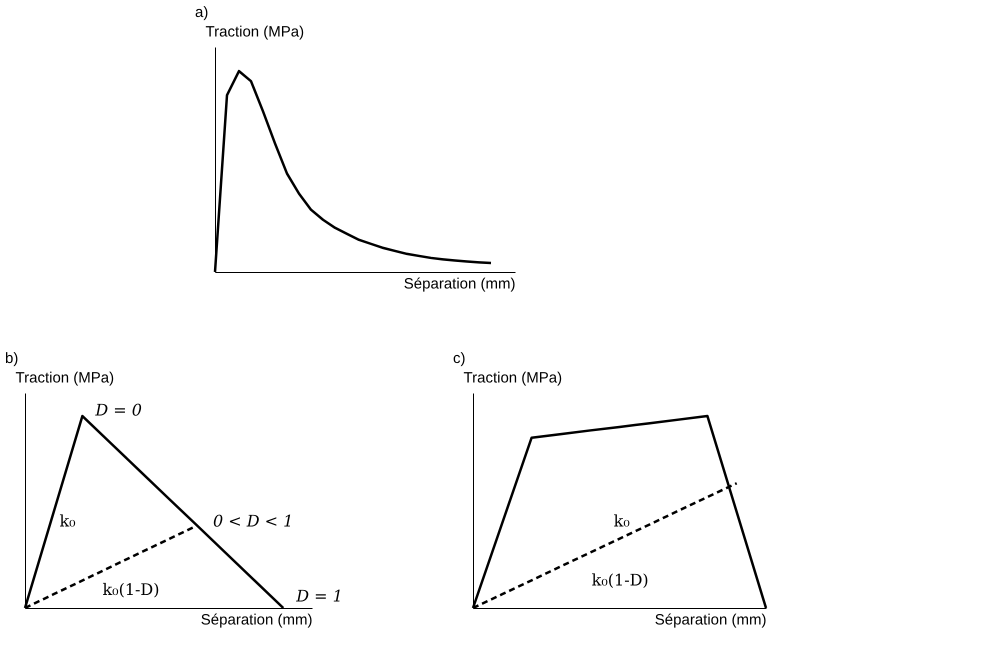 The width and height of the screenshot is (983, 671). What do you see at coordinates (118, 410) in the screenshot?
I see `annotation: D = 0` at bounding box center [118, 410].